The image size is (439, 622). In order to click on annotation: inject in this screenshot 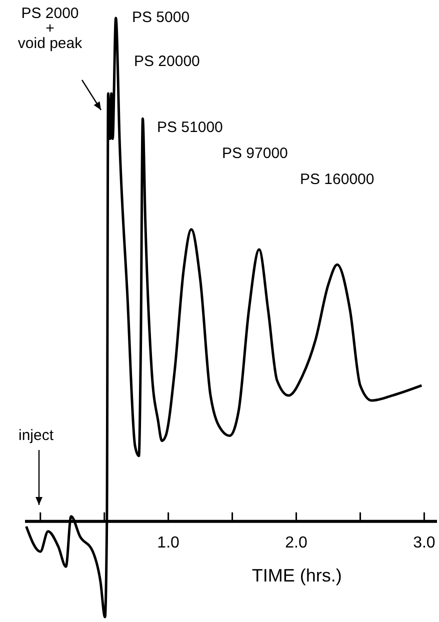, I will do `click(36, 435)`.